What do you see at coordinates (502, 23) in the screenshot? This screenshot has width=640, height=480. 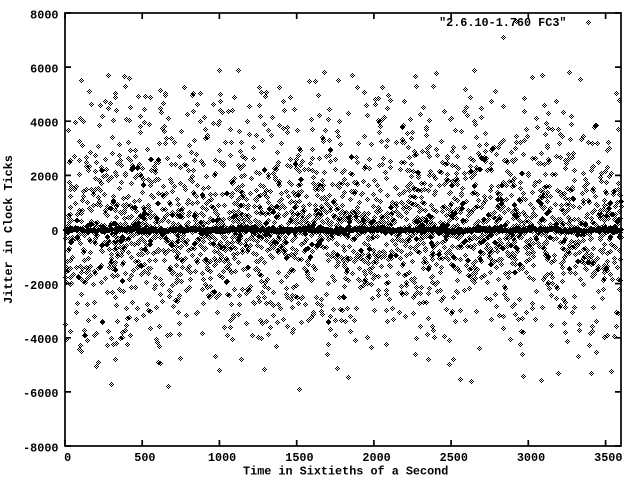 I see `svg-text: "2.6.10-1.760 FC3"` at bounding box center [502, 23].